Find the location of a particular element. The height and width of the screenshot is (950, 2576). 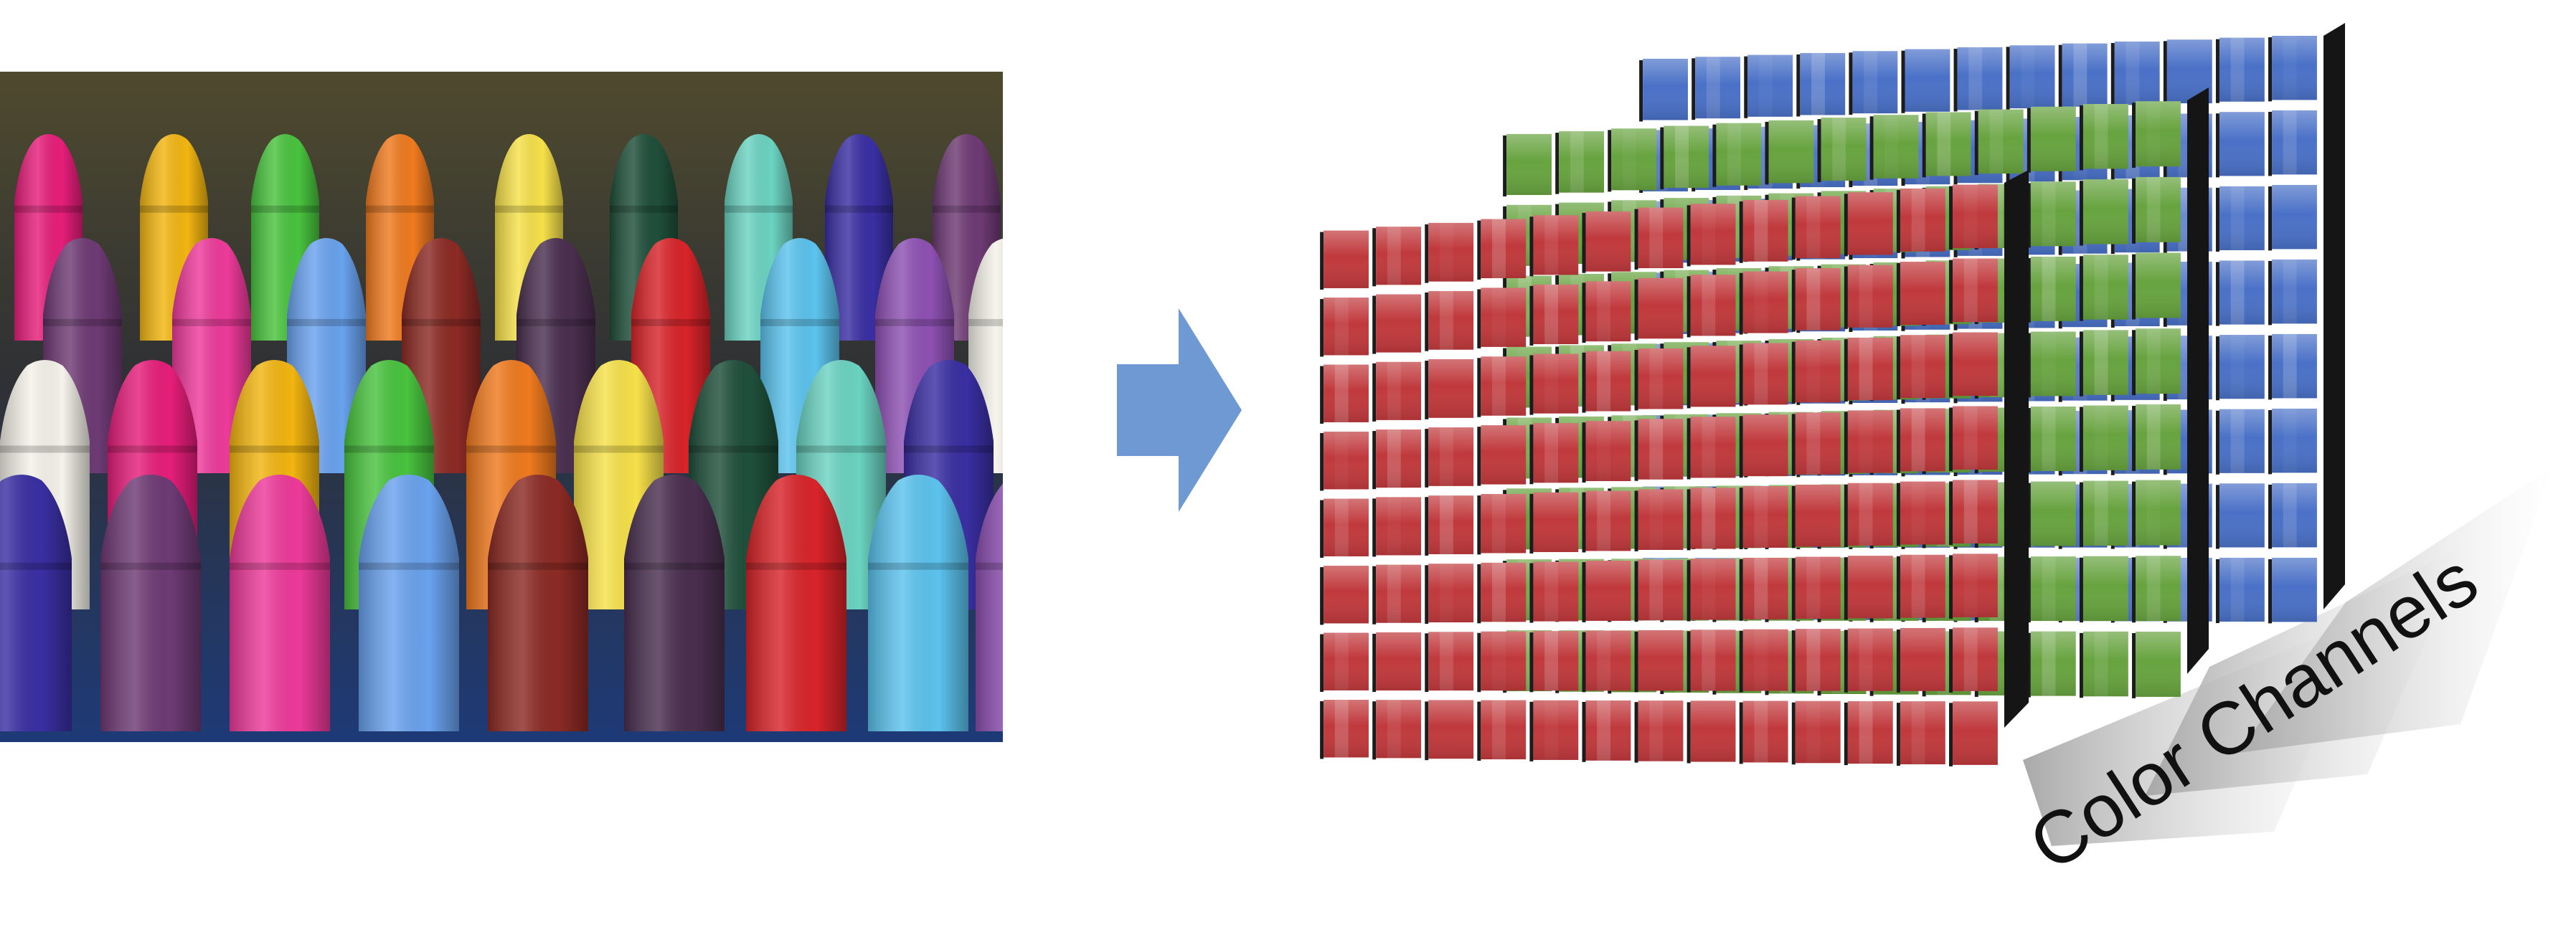

green-channel-edge is located at coordinates (2198, 380).